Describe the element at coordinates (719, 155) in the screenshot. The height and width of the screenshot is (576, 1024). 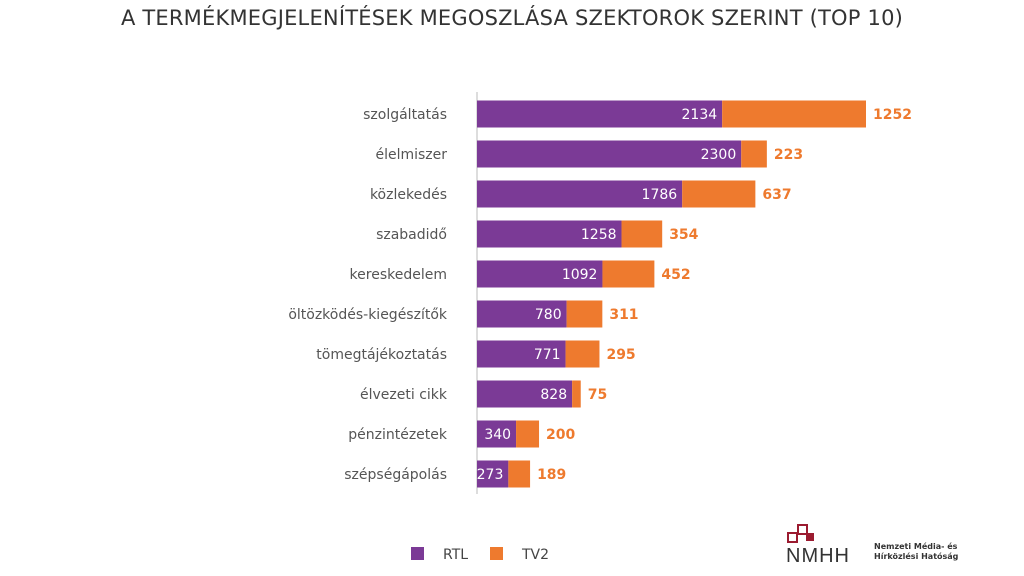
I see `data-label-rtl: 2300` at that location.